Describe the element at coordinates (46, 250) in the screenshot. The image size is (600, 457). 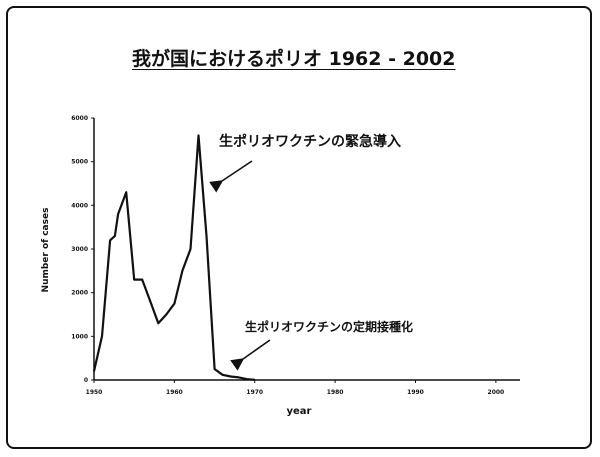
I see `y-axis-label: Number of cases` at that location.